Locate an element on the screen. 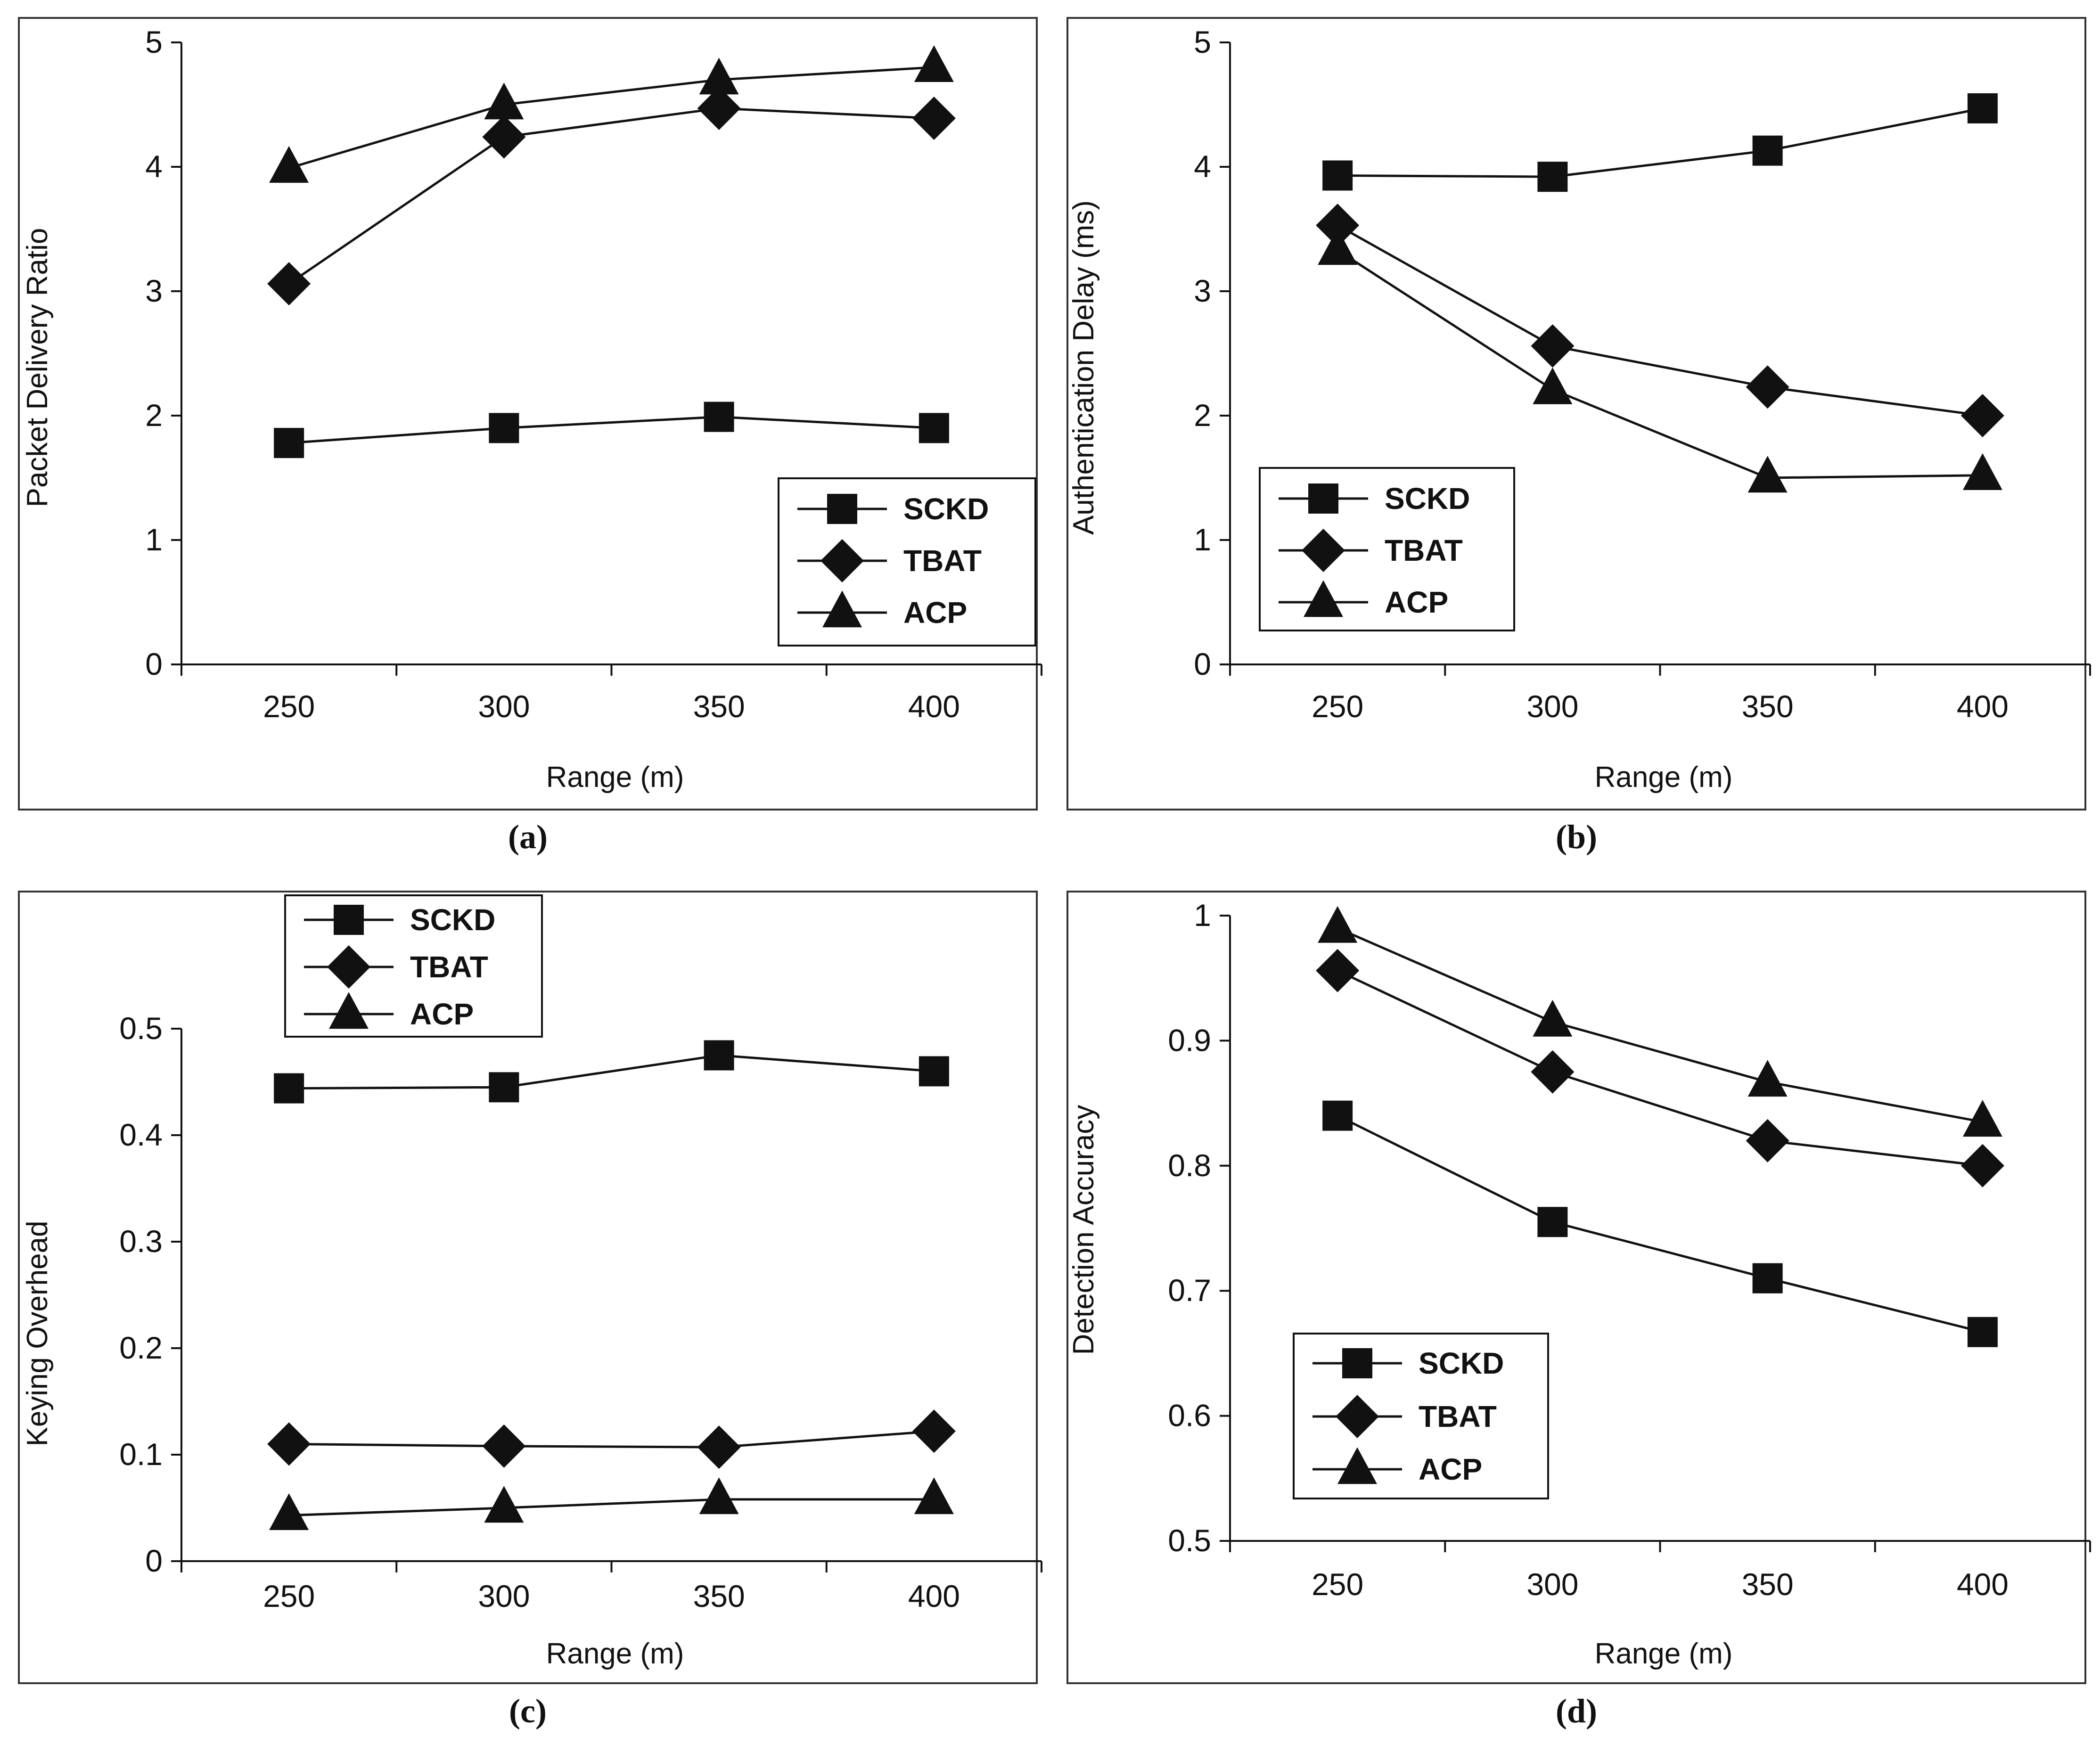  y-tick-label: 5 is located at coordinates (154, 42).